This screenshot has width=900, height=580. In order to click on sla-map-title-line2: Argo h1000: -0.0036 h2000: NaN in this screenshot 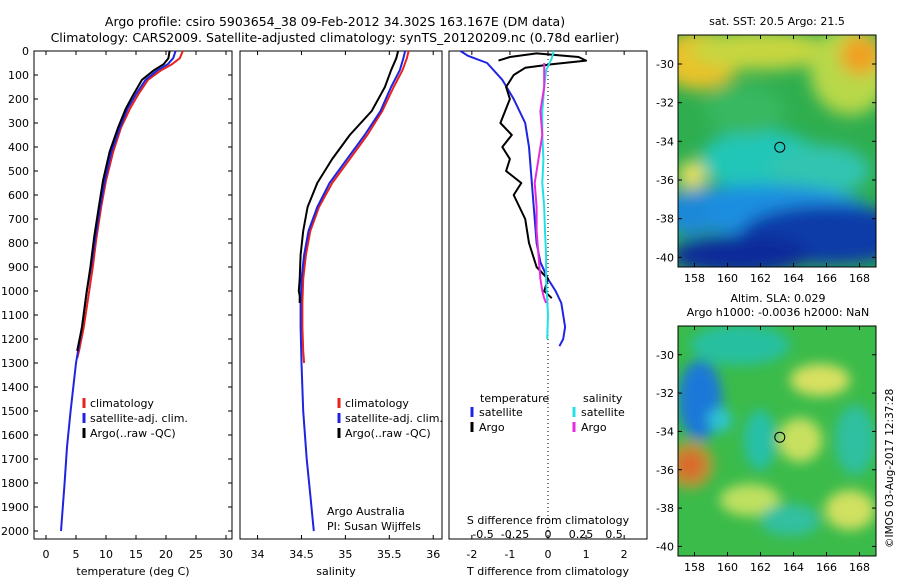, I will do `click(778, 312)`.